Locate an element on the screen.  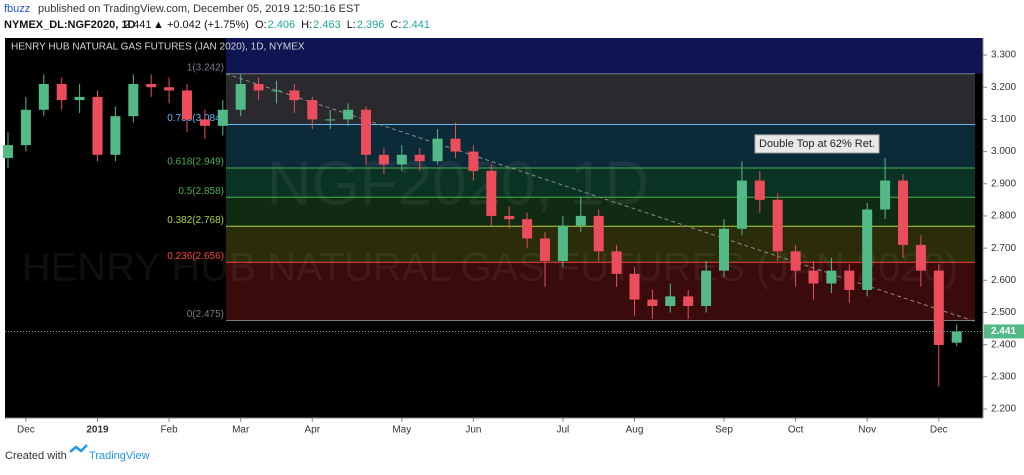
x-tick-label: Nov is located at coordinates (867, 430).